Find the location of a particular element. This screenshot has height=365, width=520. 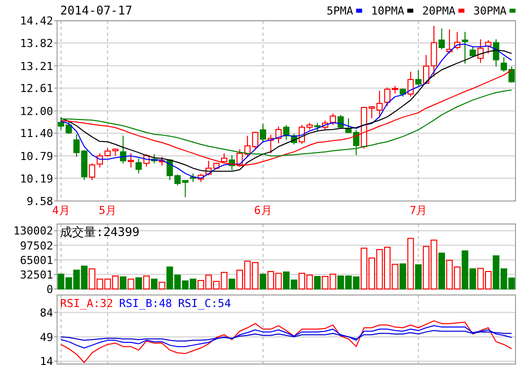

x-tick-label: 4月 is located at coordinates (61, 210).